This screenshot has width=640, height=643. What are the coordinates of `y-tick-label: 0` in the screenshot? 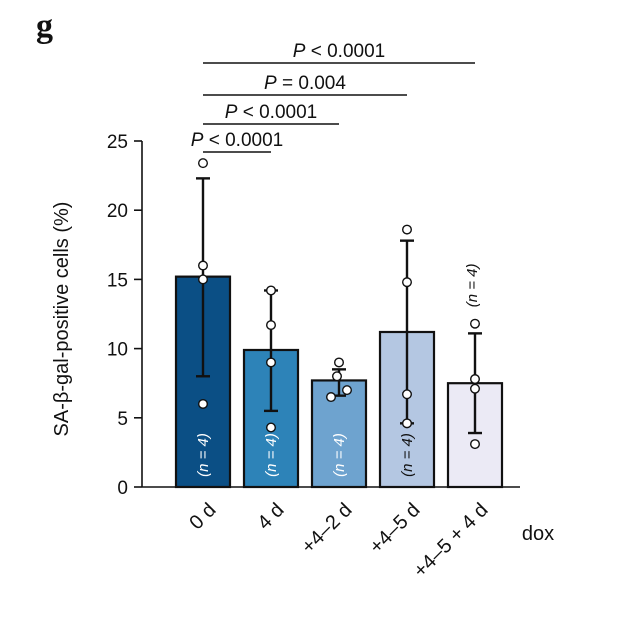 It's located at (122, 488).